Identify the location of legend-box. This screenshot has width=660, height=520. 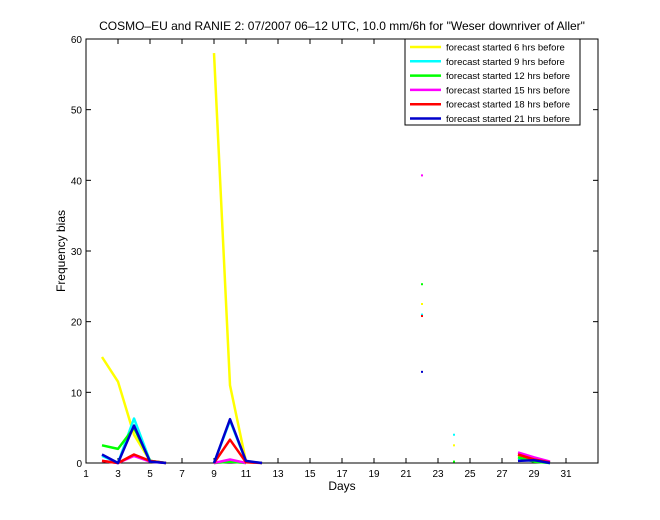
(492, 82).